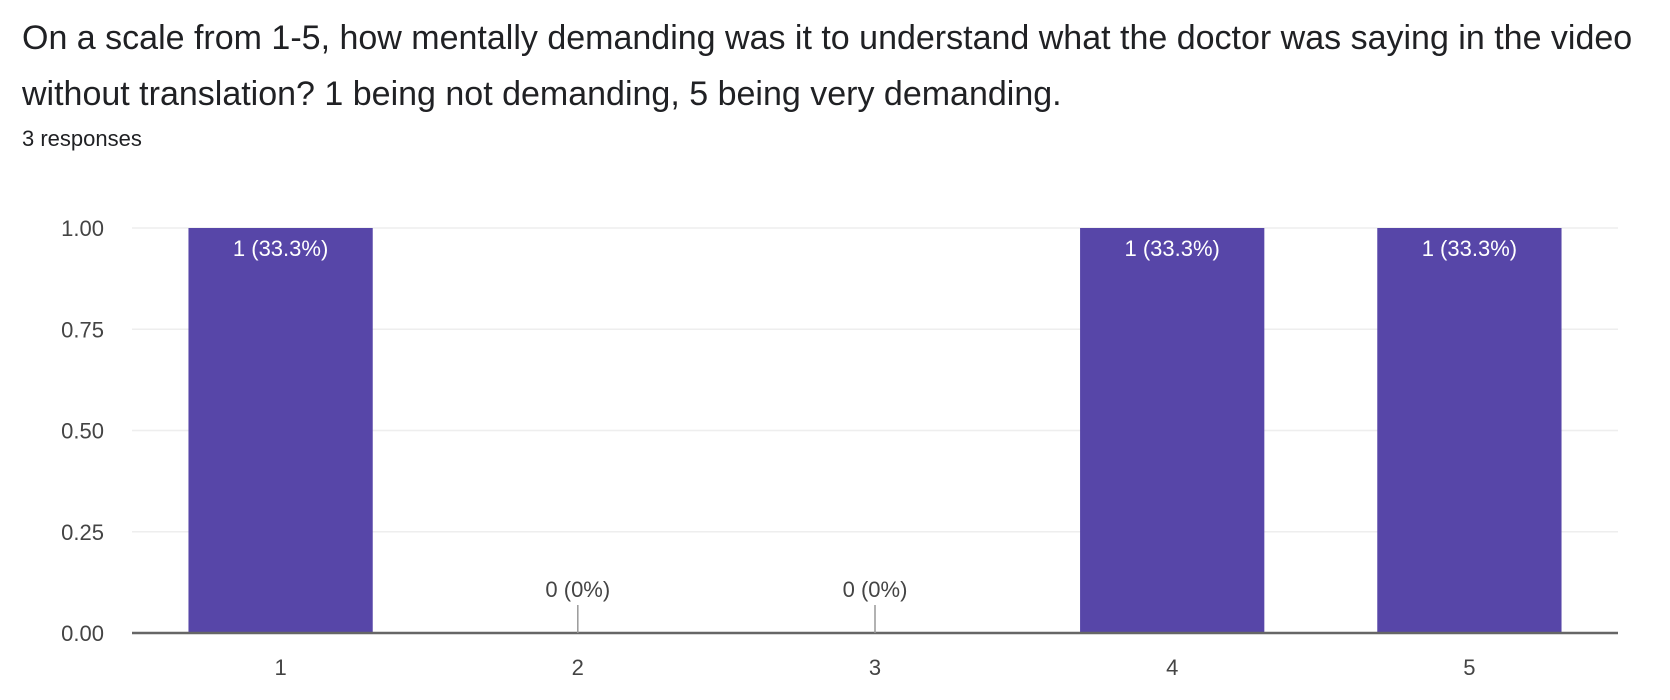 The image size is (1670, 700). Describe the element at coordinates (82, 228) in the screenshot. I see `y-tick-label: 1.00` at that location.